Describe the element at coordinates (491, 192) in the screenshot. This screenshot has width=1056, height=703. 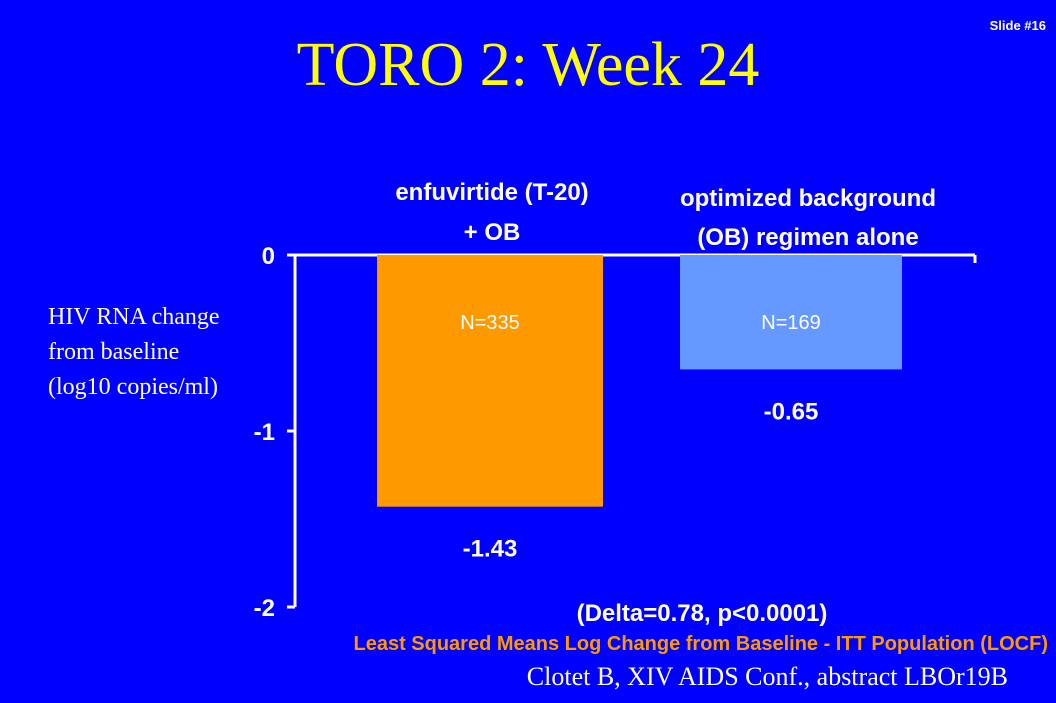
I see `category-label: enfuvirtide (T-20)` at that location.